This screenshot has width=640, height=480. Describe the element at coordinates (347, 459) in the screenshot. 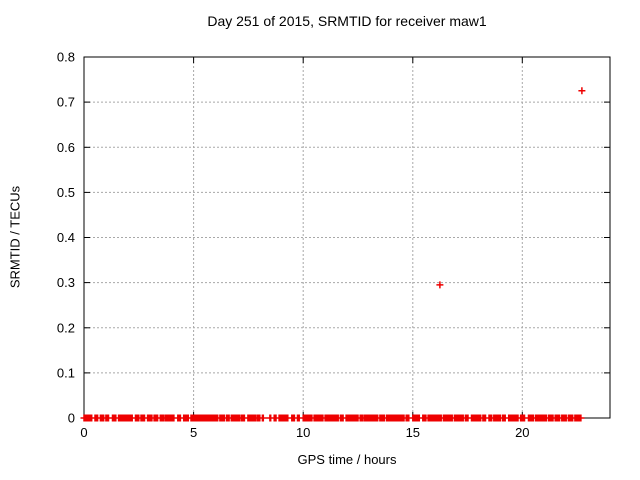

I see `x-axis-label: GPS time / hours` at that location.